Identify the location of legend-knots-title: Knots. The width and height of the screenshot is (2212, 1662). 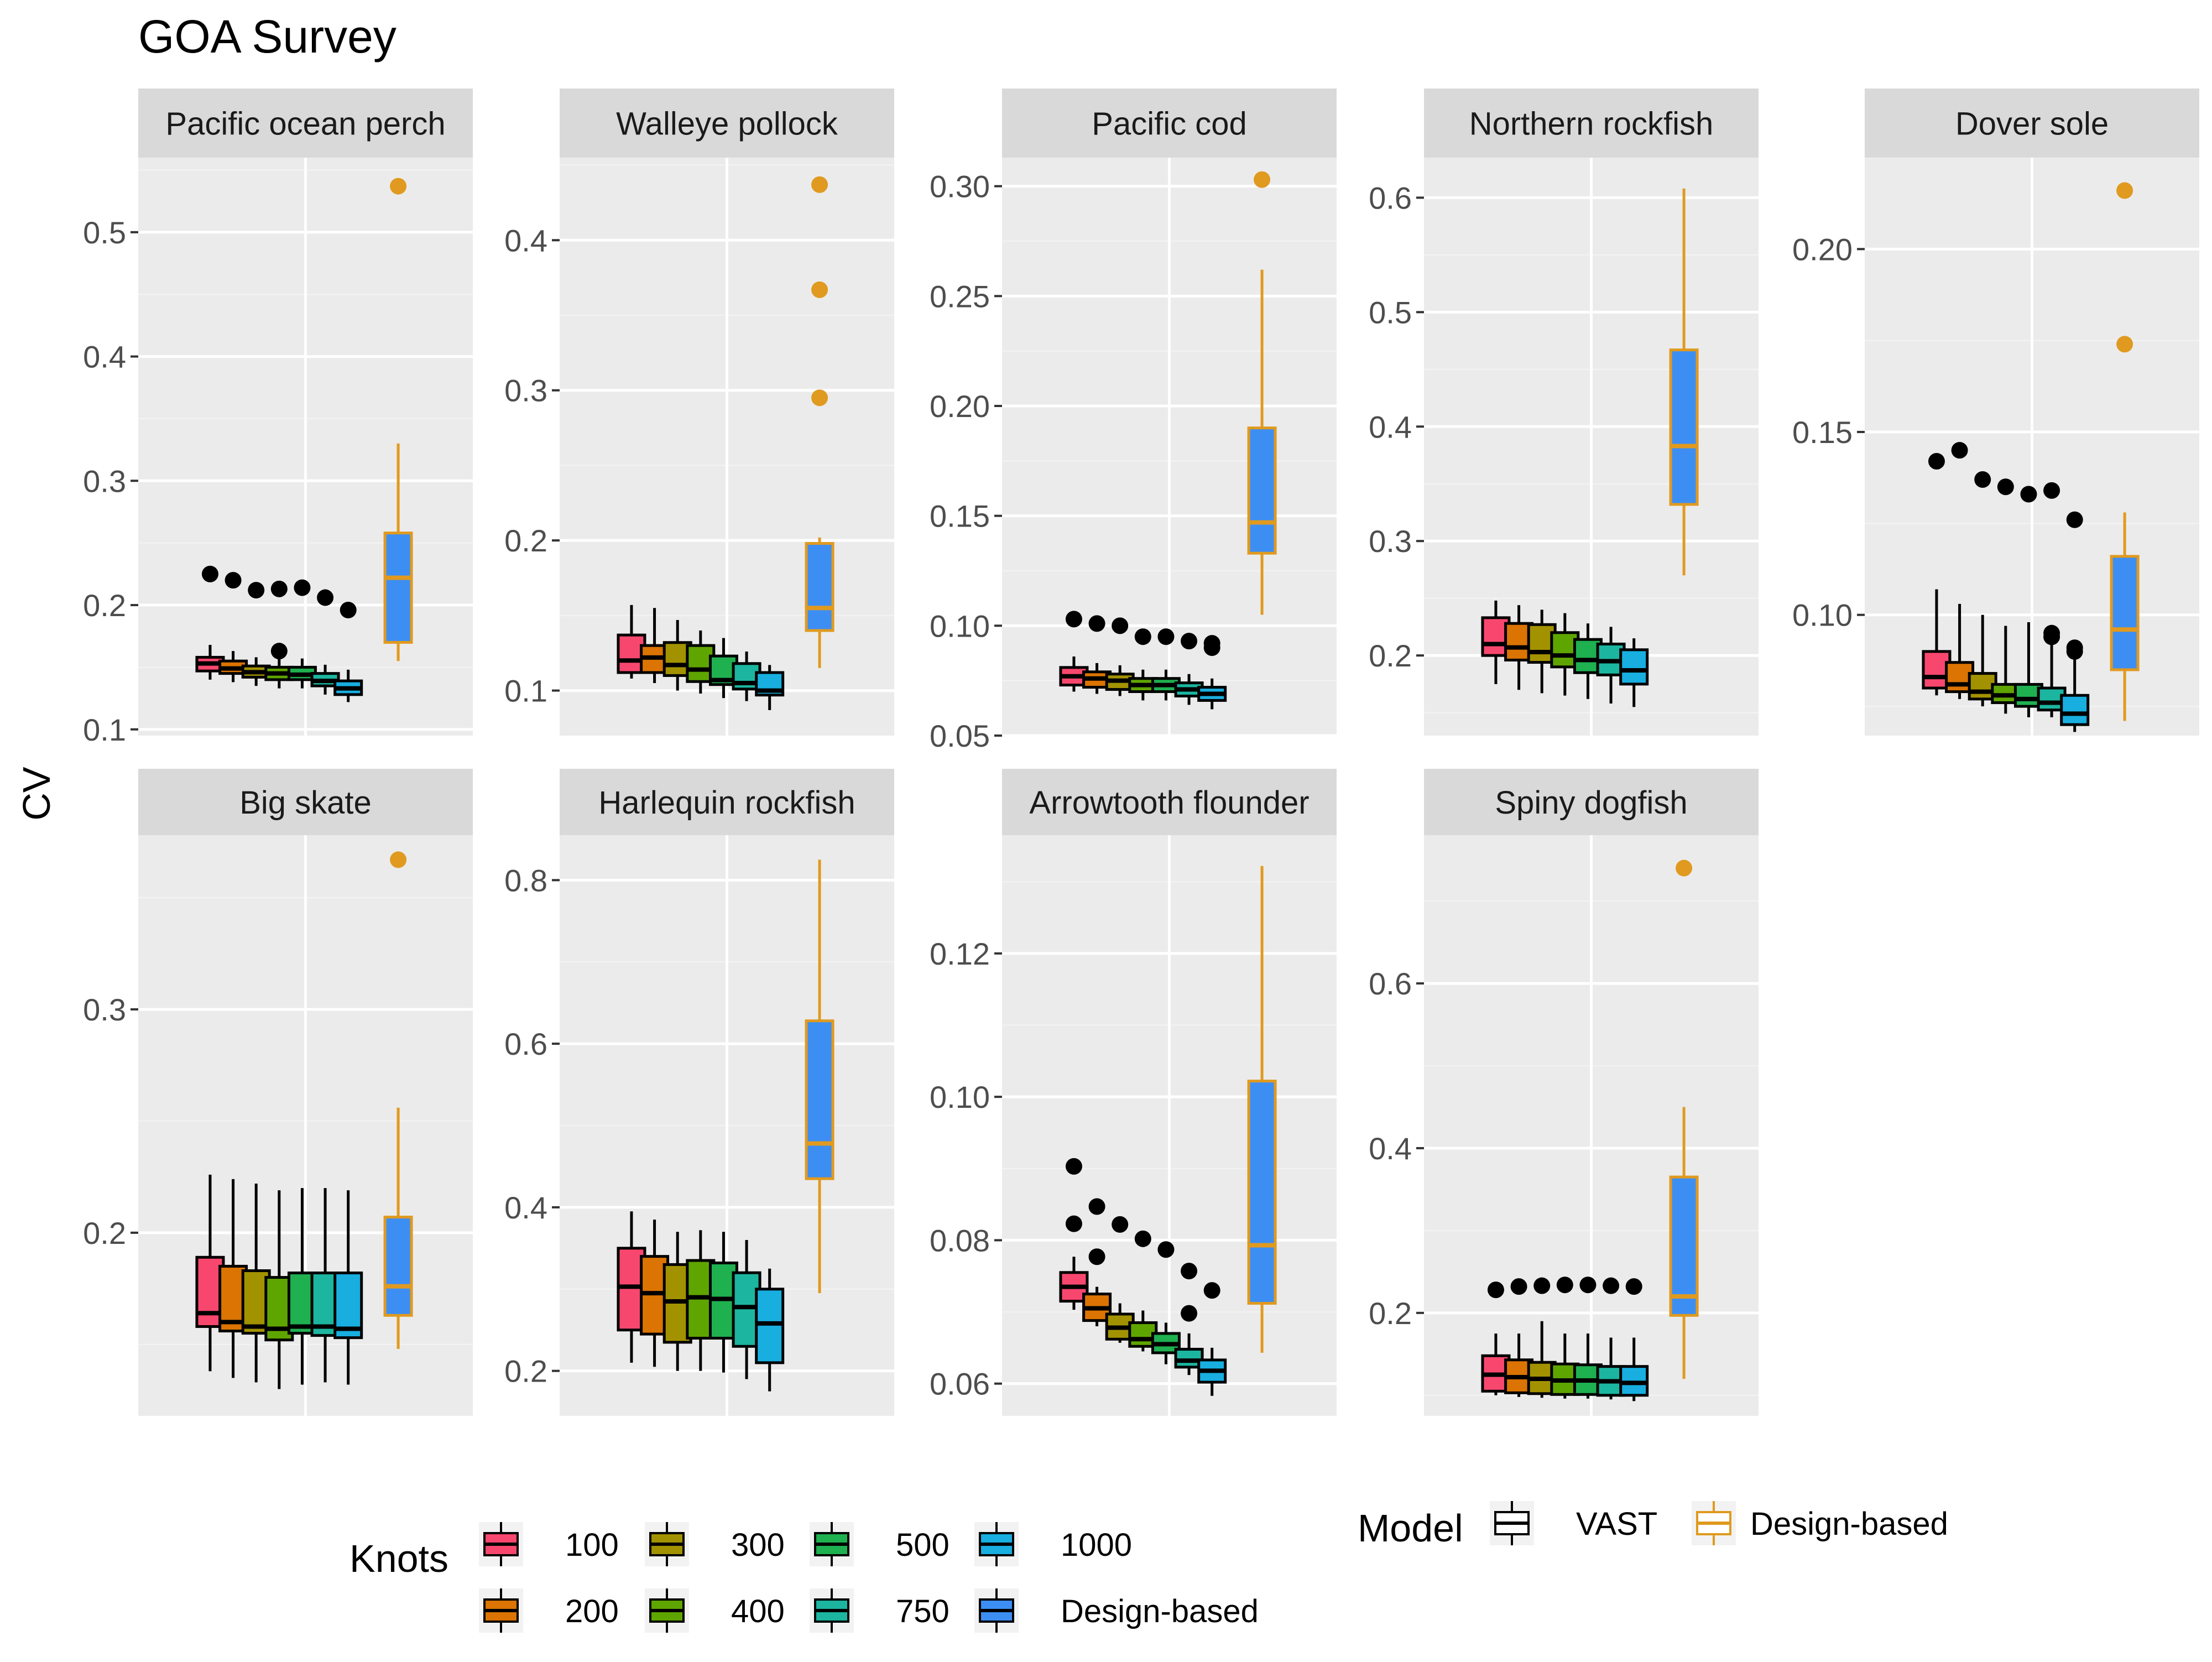
(399, 1558).